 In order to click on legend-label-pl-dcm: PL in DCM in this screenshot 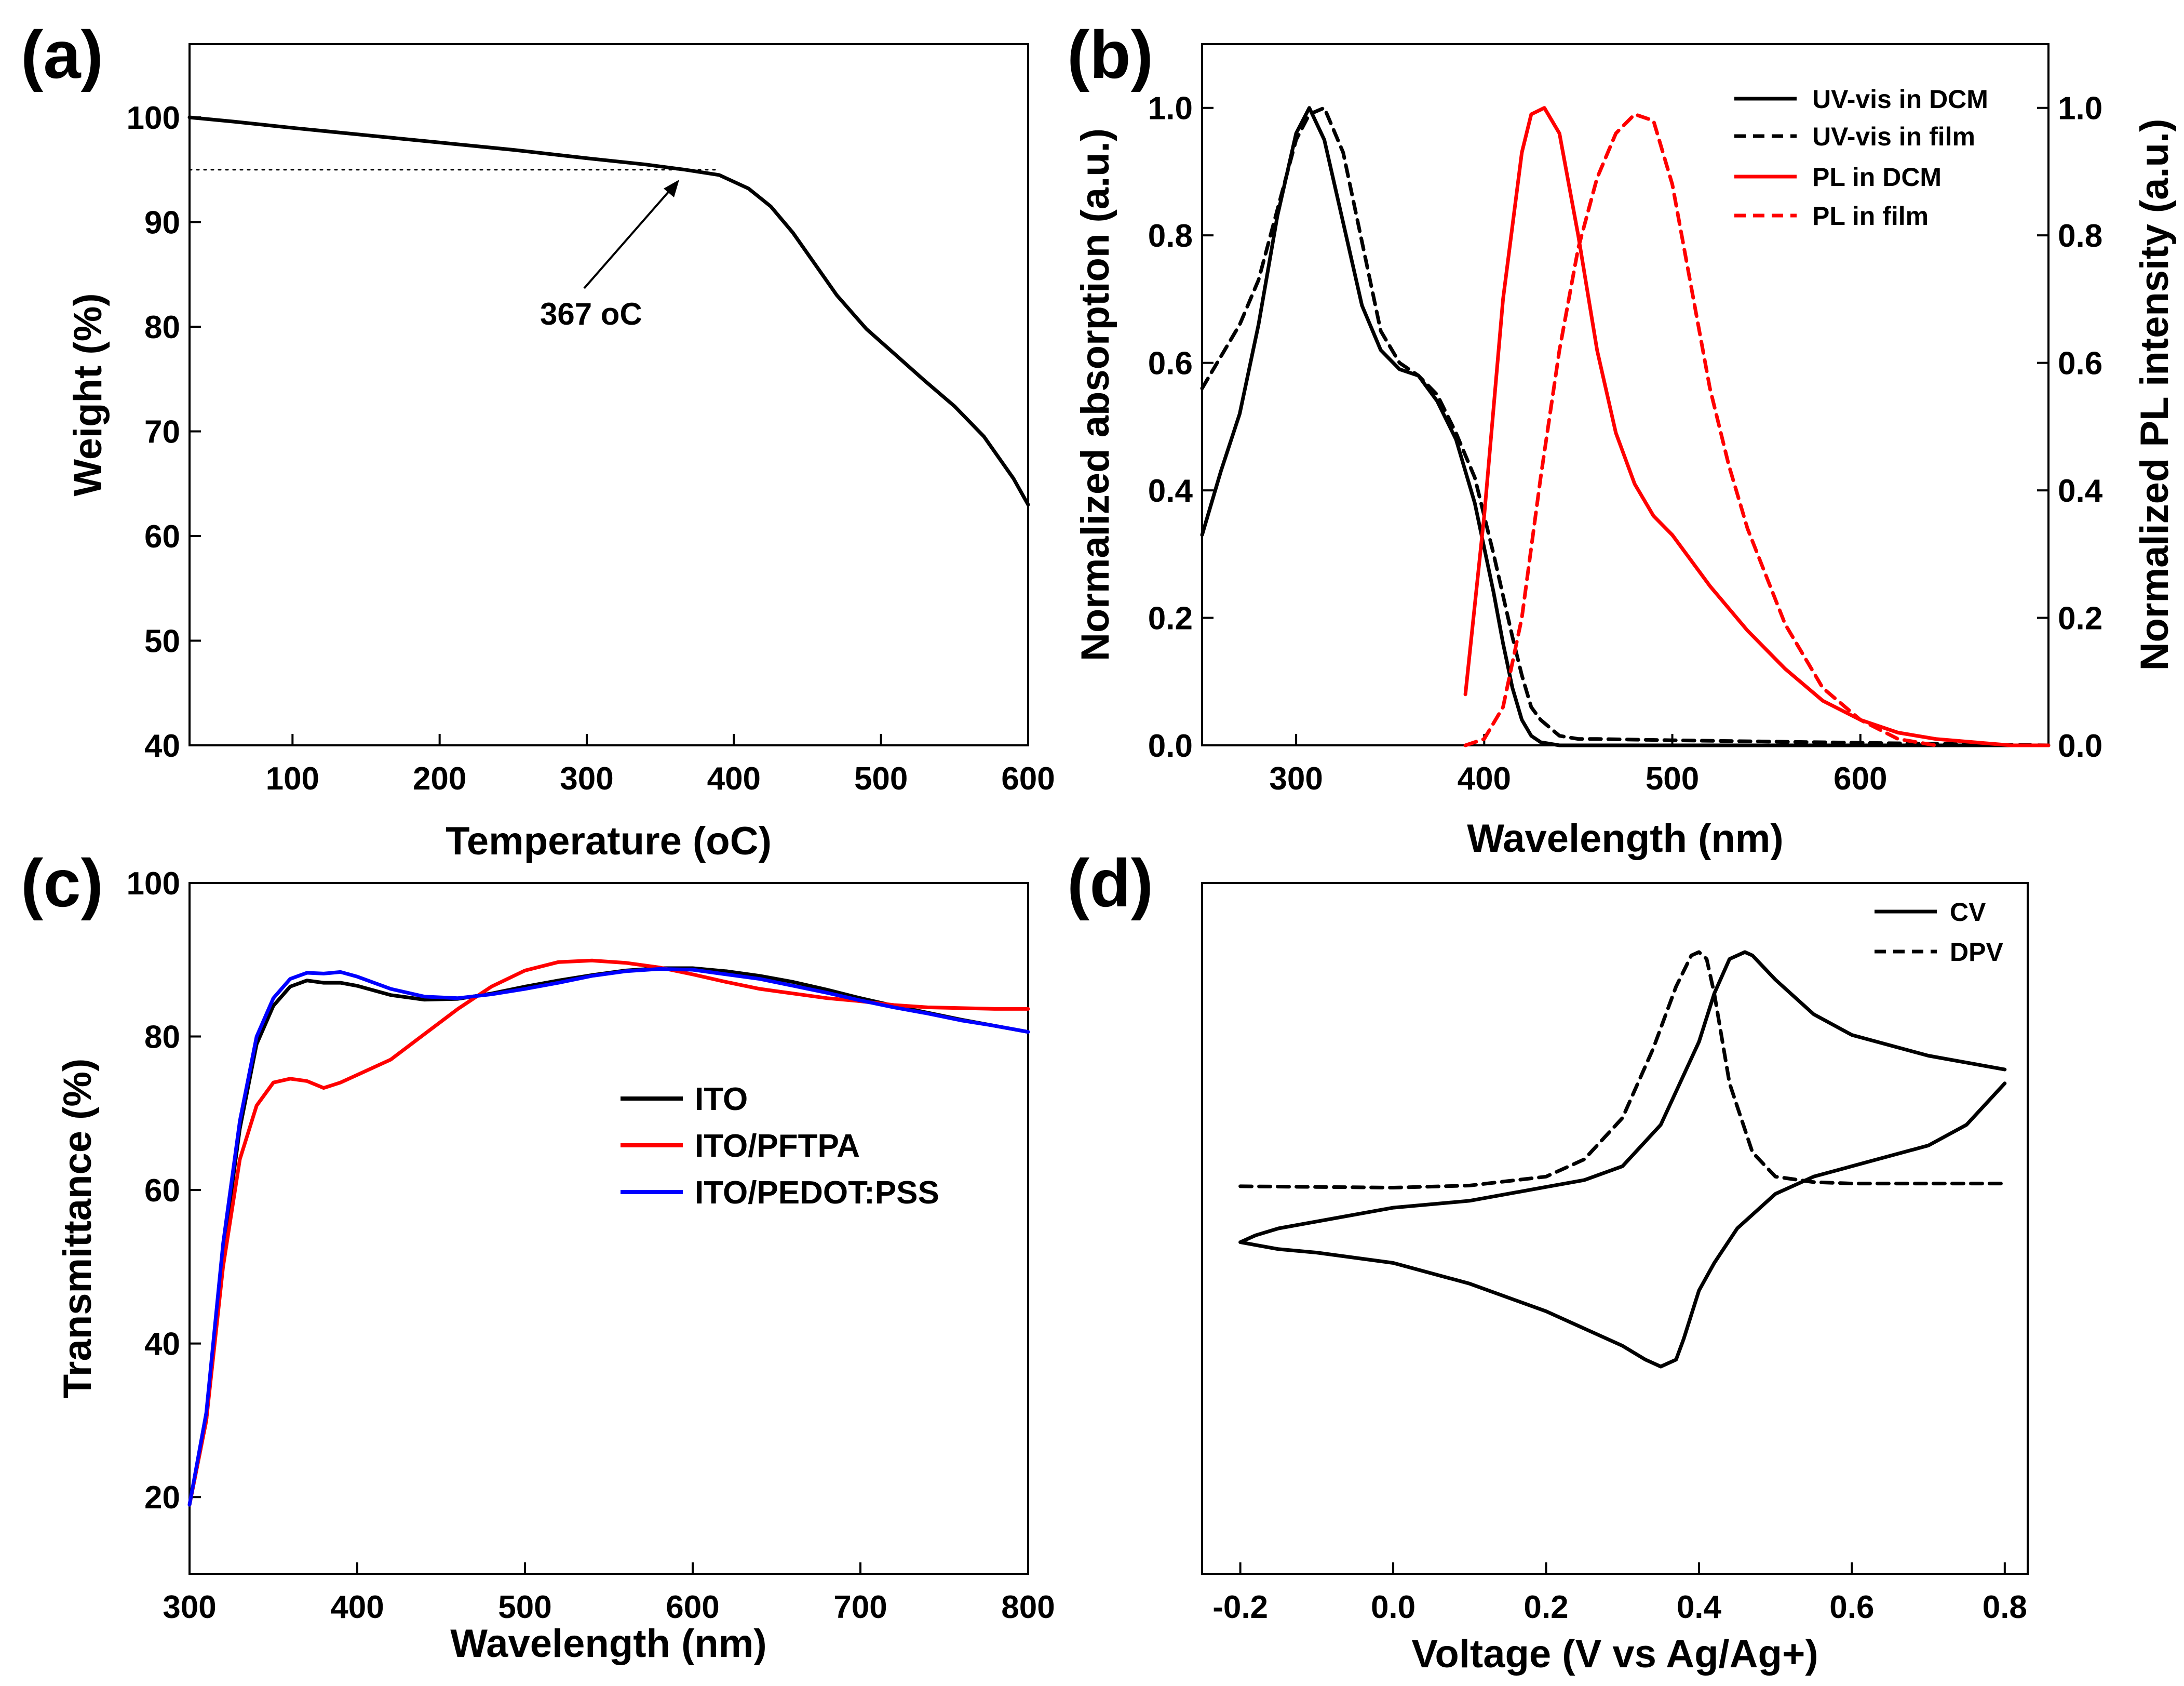, I will do `click(1877, 177)`.